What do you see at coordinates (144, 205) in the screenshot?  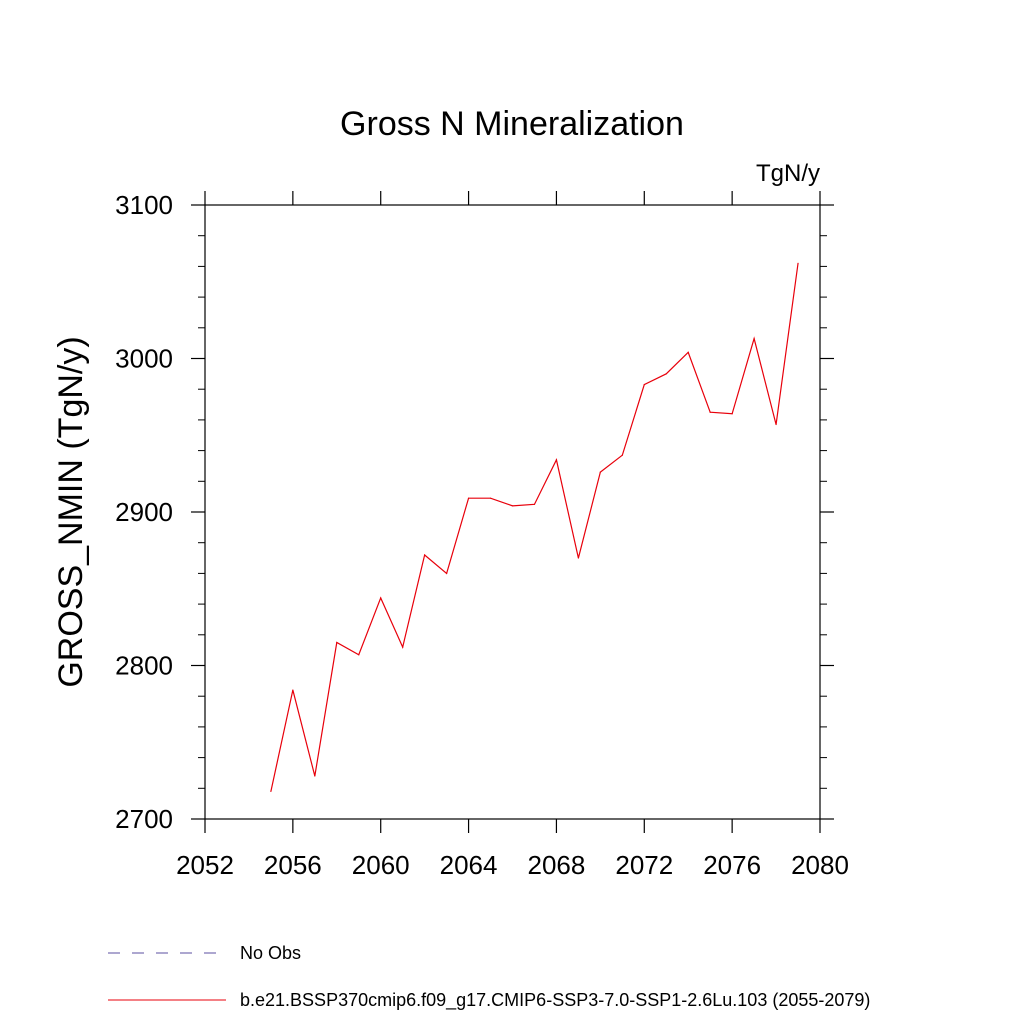 I see `y-tick-label-3100: 3100` at bounding box center [144, 205].